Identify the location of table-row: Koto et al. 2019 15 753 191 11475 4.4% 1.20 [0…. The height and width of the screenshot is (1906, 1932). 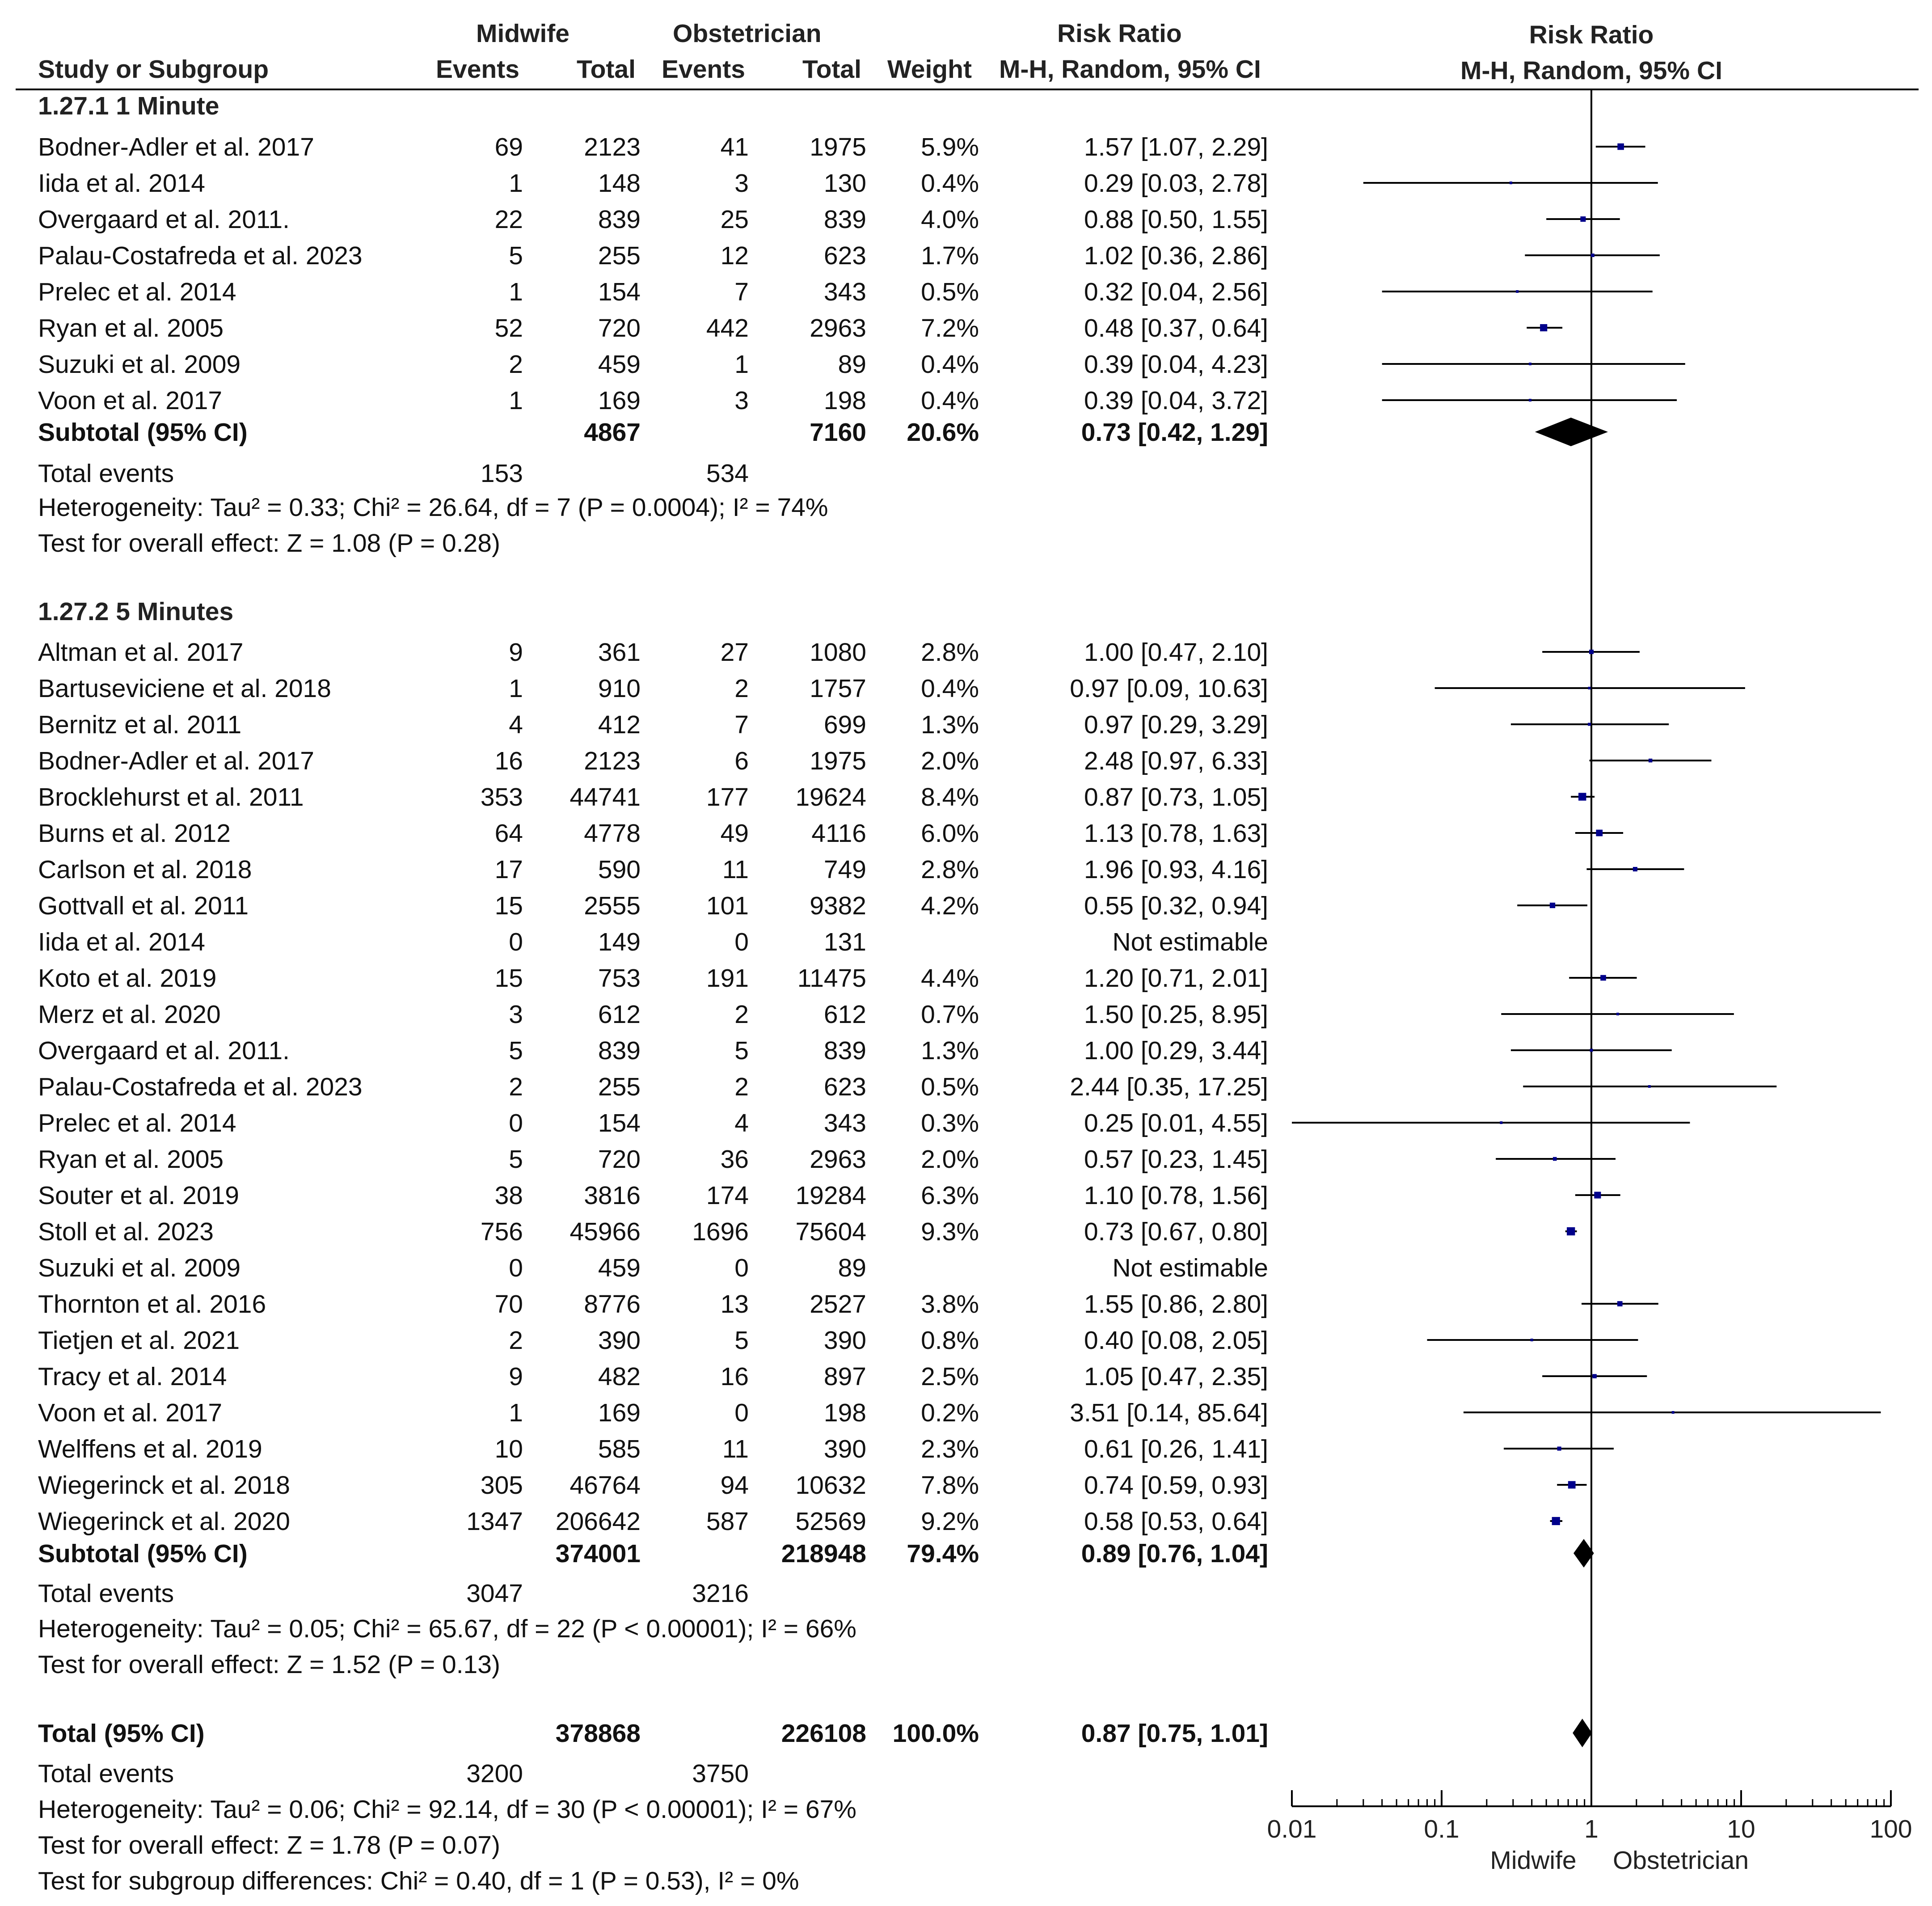
(648, 979).